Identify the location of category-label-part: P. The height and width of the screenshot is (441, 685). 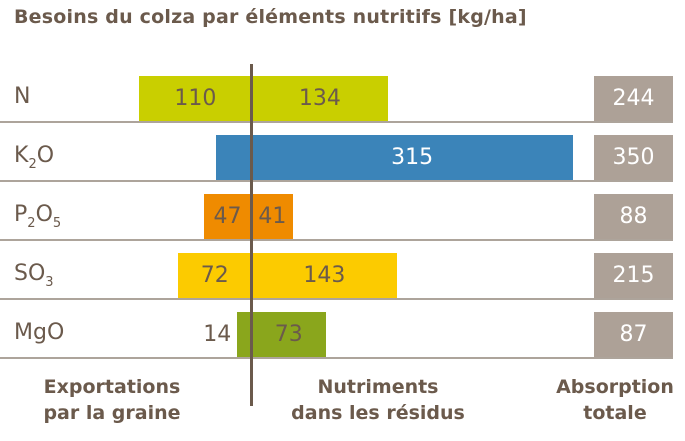
(21, 214).